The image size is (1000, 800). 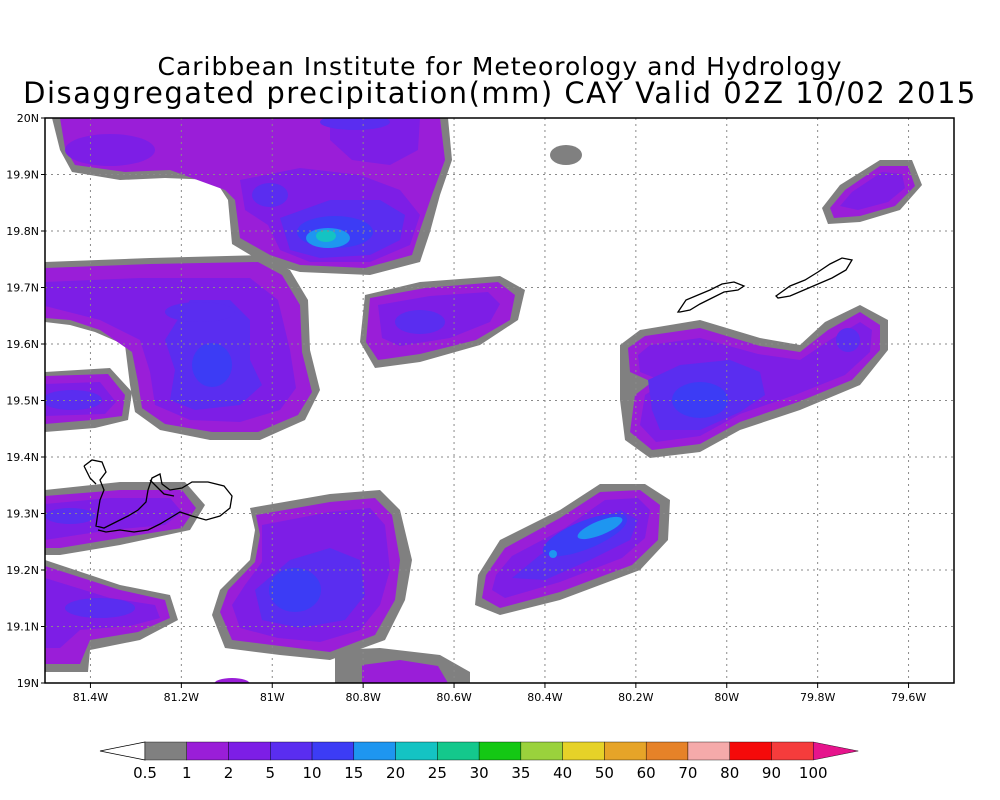 What do you see at coordinates (312, 773) in the screenshot?
I see `colorbar-label: 10` at bounding box center [312, 773].